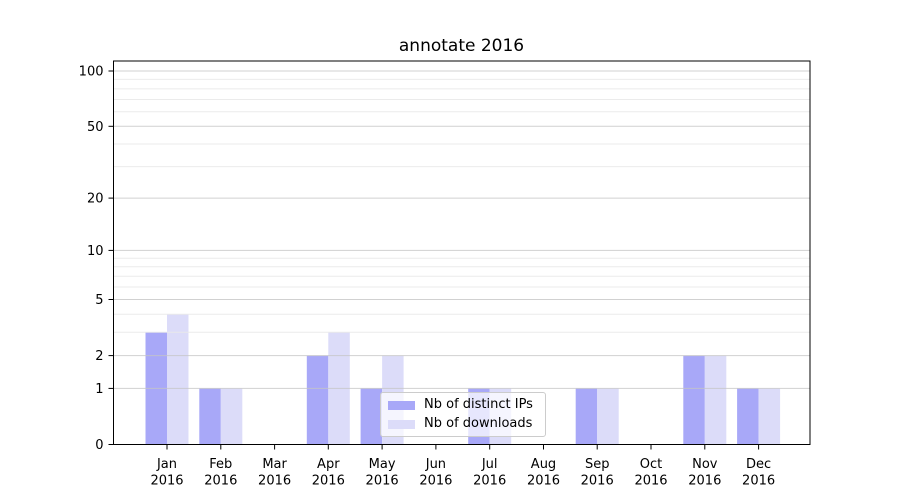 This screenshot has width=900, height=500. Describe the element at coordinates (220, 464) in the screenshot. I see `x-tick-label-month: Feb` at that location.